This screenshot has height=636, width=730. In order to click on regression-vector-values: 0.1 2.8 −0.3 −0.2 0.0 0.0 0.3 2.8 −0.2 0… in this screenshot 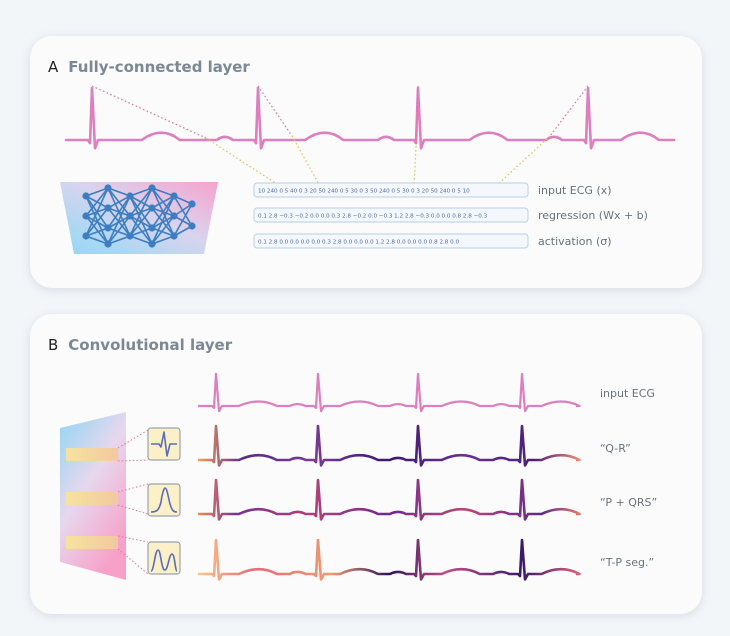, I will do `click(373, 217)`.